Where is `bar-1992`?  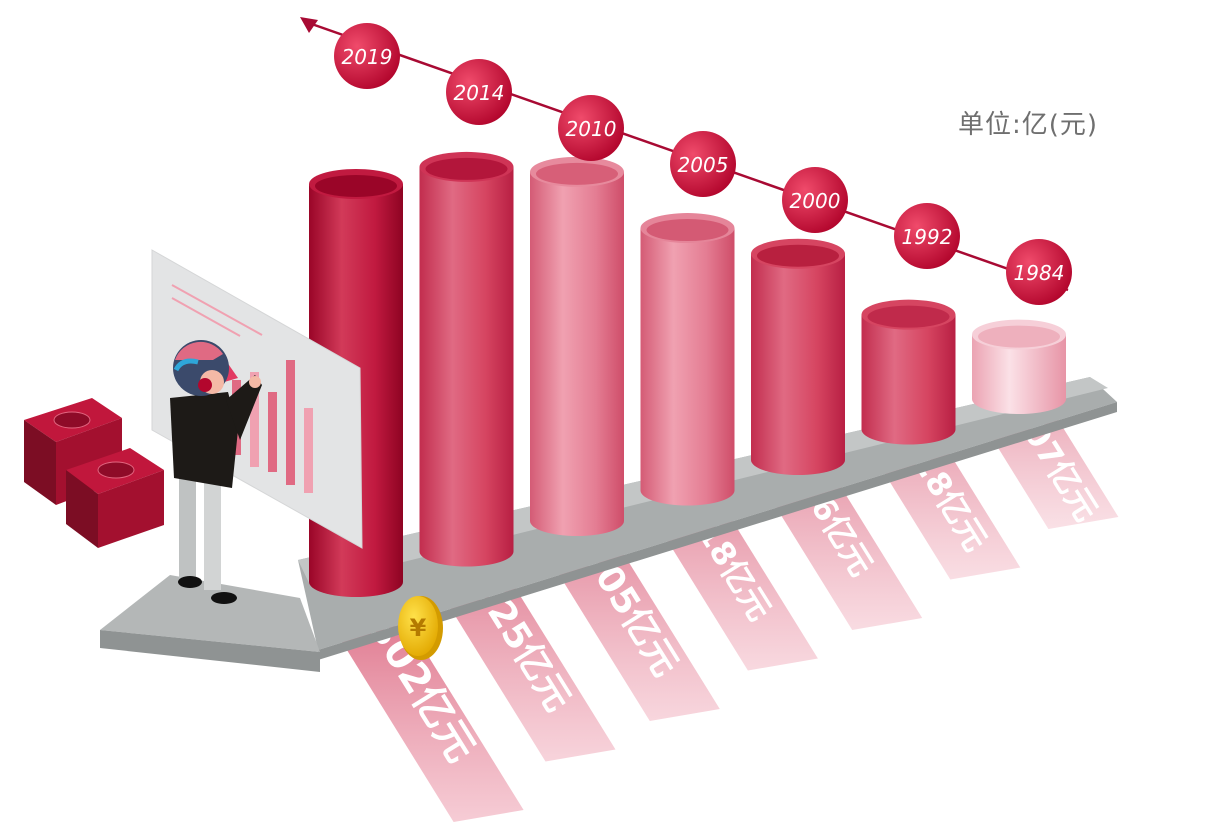 bar-1992 is located at coordinates (908, 372).